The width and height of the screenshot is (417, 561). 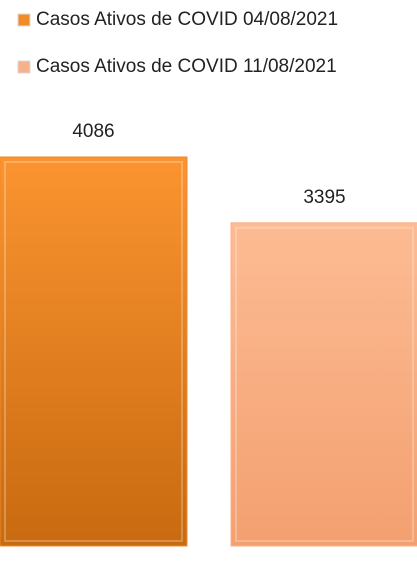 I want to click on legend-label: Casos Ativos de COVID 11/08/2021, so click(x=186, y=66).